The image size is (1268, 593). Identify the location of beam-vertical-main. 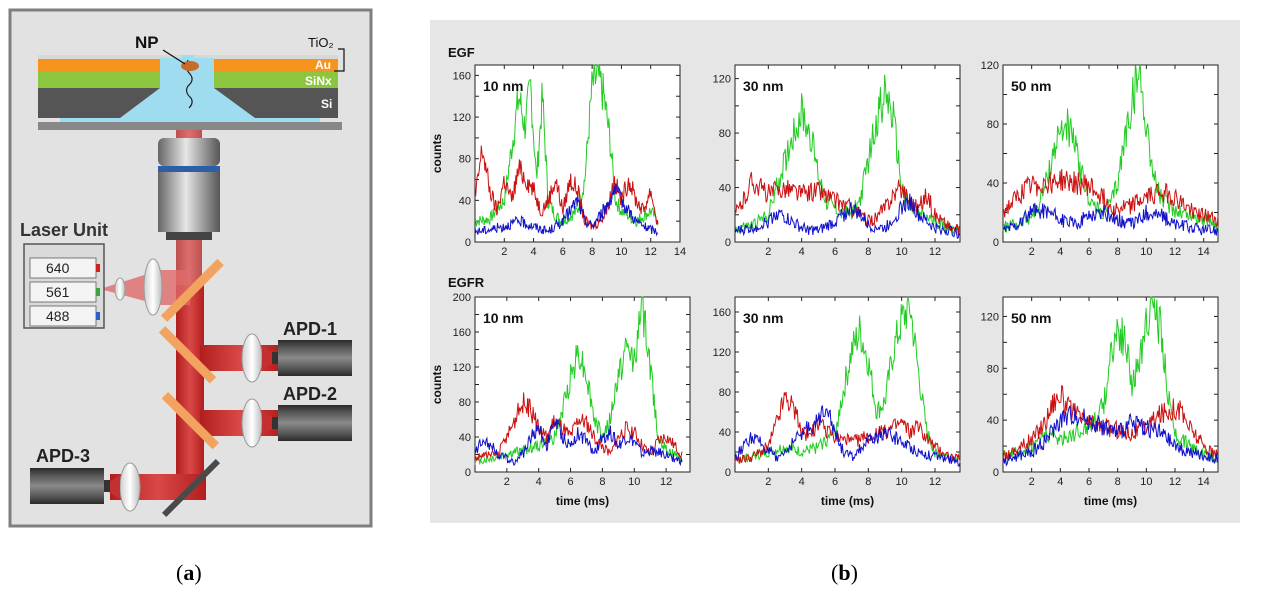
(190, 380).